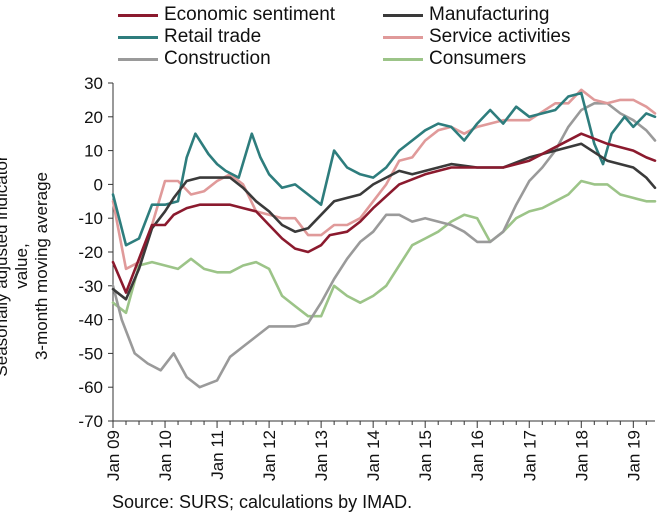 This screenshot has height=521, width=668. I want to click on legend-item-manufacturing: Manufacturing, so click(466, 15).